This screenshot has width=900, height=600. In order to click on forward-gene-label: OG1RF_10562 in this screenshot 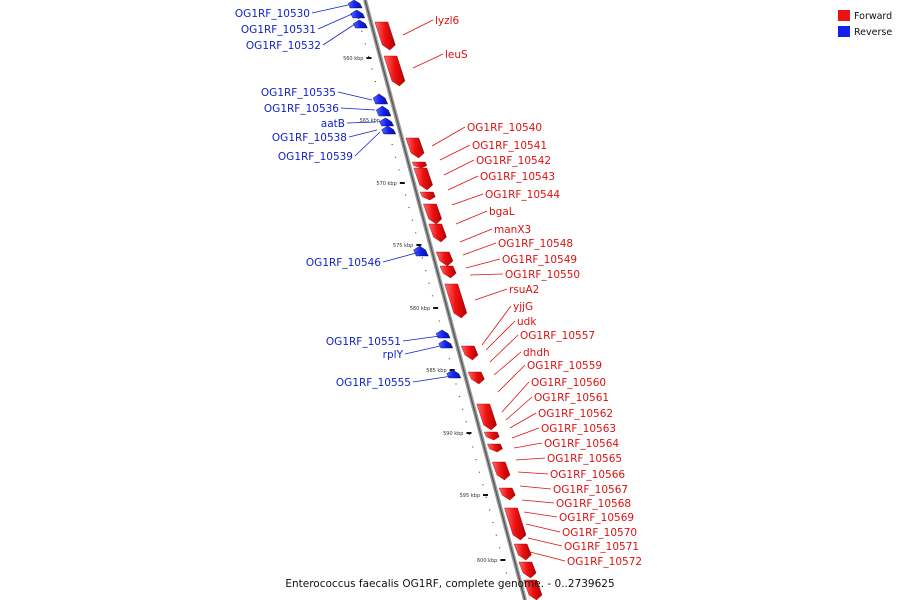, I will do `click(575, 414)`.